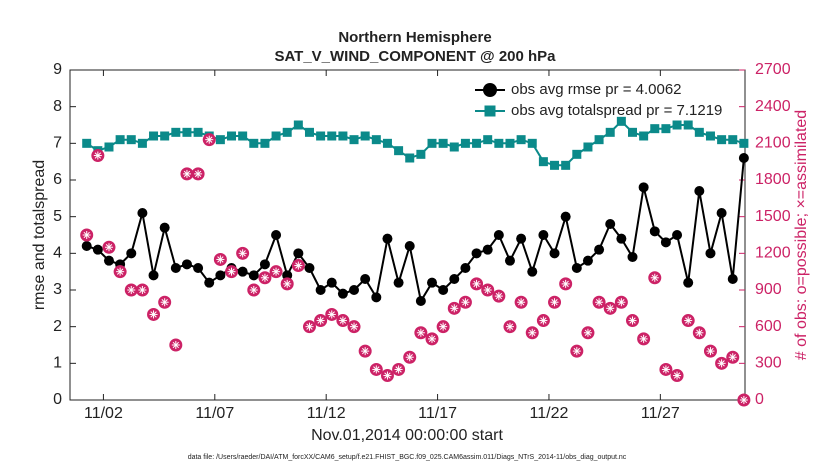 Image resolution: width=830 pixels, height=470 pixels. I want to click on y-tick-label: 9, so click(57, 69).